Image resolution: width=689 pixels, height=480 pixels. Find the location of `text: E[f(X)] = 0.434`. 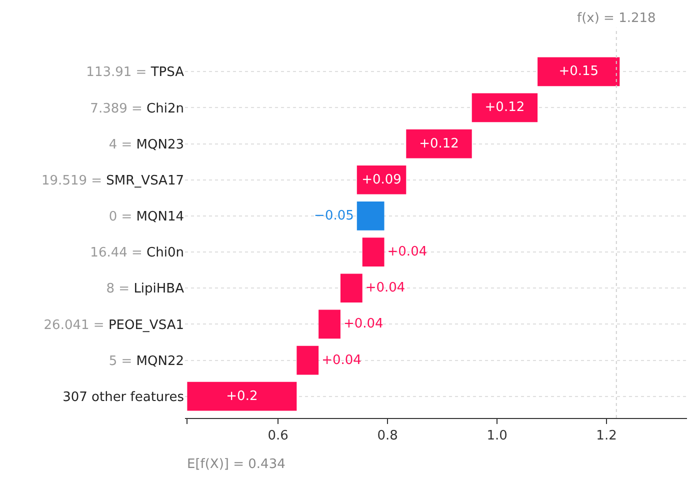

text: E[f(X)] = 0.434 is located at coordinates (236, 464).